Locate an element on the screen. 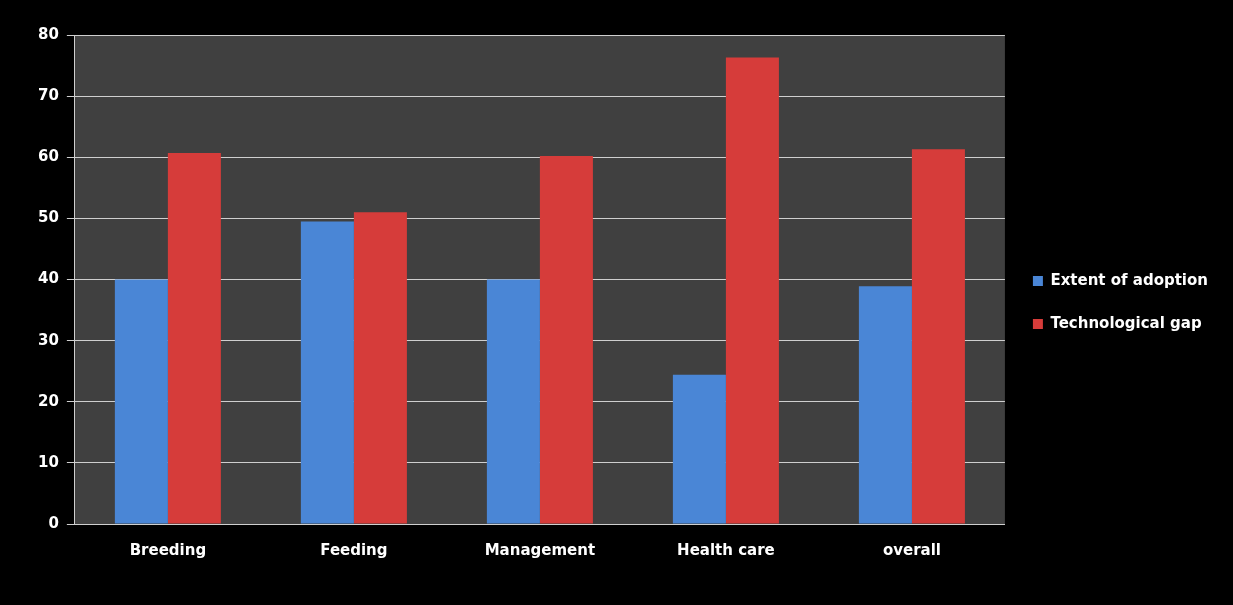 This screenshot has width=1233, height=605. x-tick-label: Management is located at coordinates (540, 549).